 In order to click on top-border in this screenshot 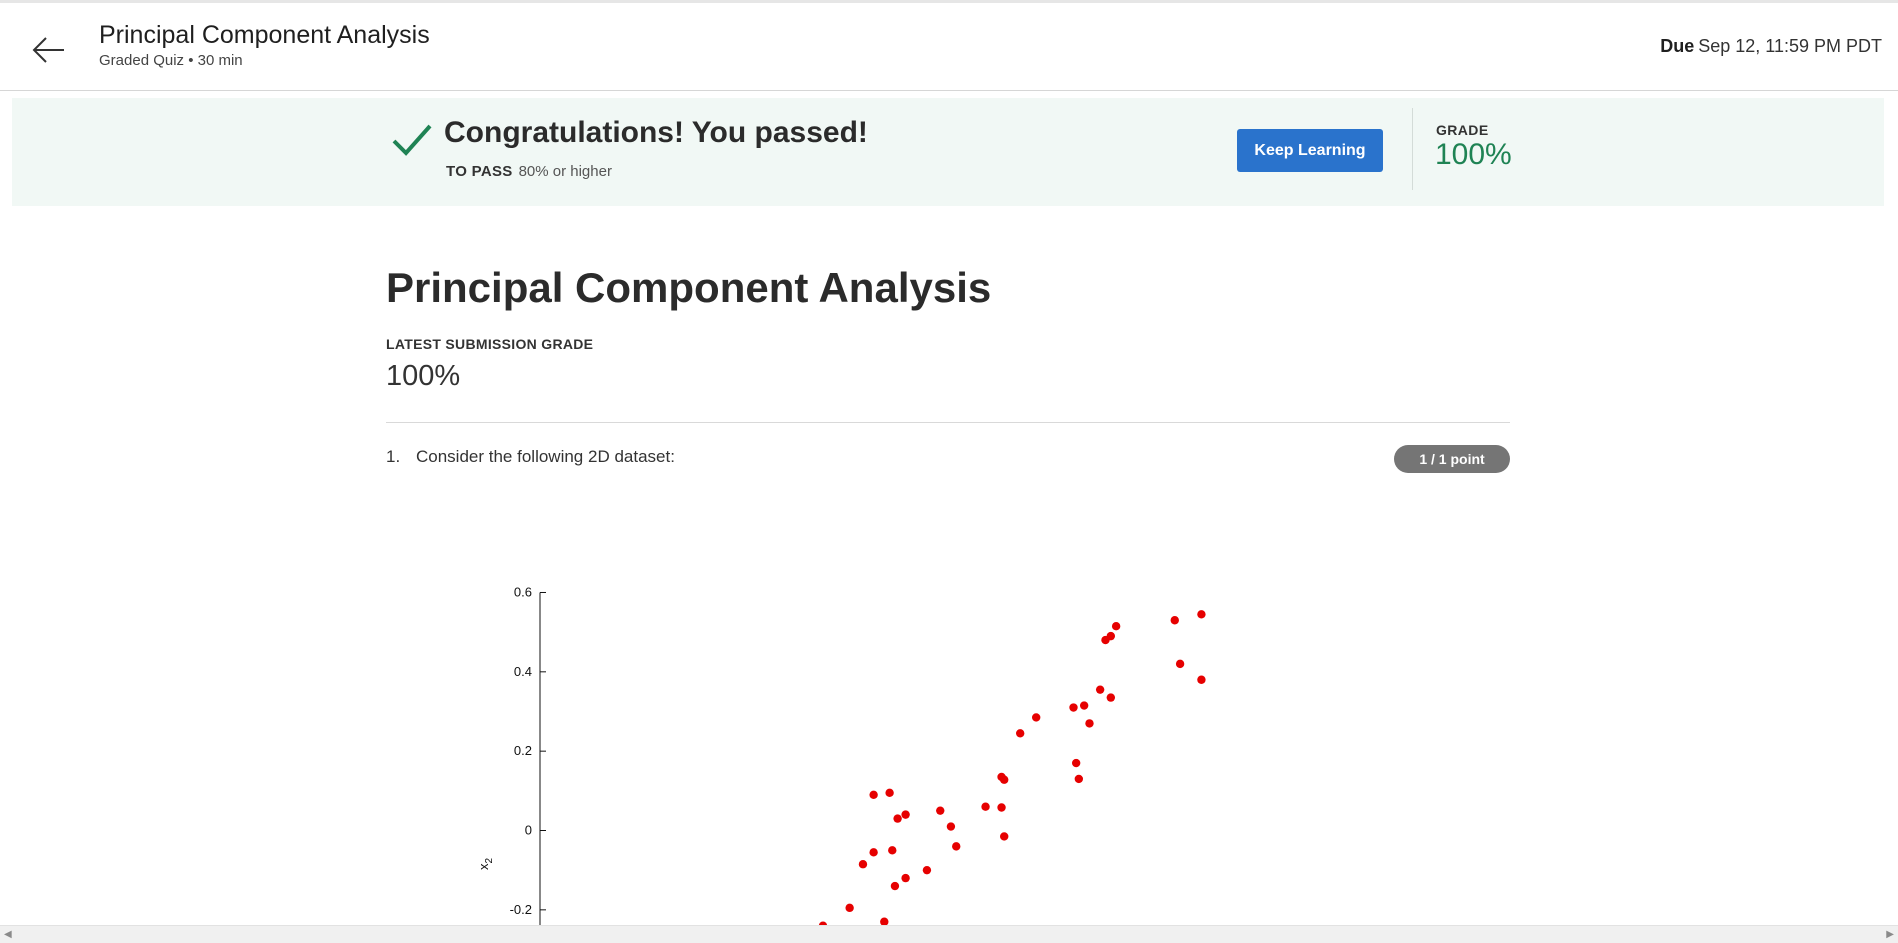, I will do `click(949, 1)`.